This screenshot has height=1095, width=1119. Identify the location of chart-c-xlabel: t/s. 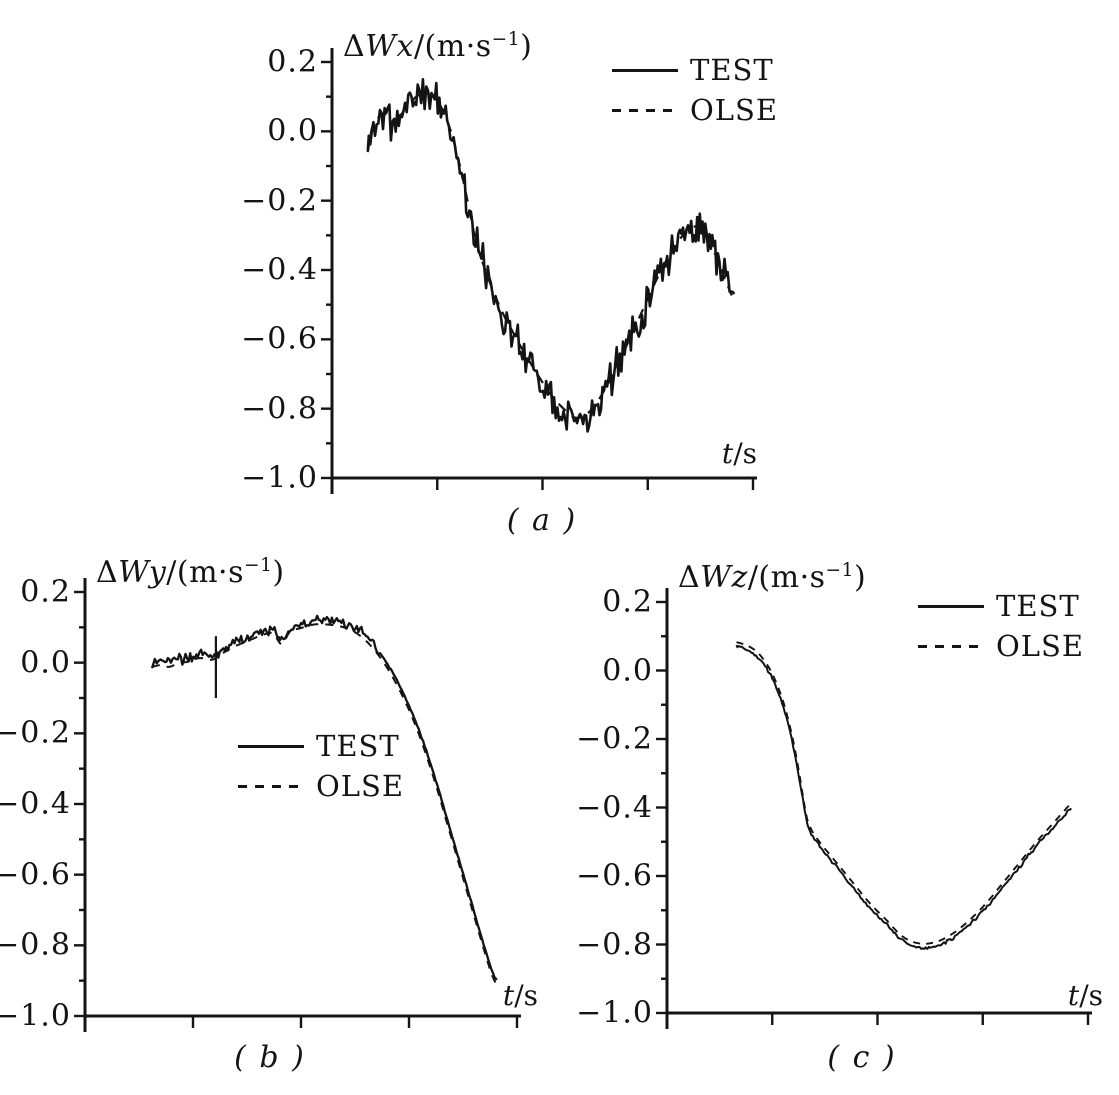
(1085, 995).